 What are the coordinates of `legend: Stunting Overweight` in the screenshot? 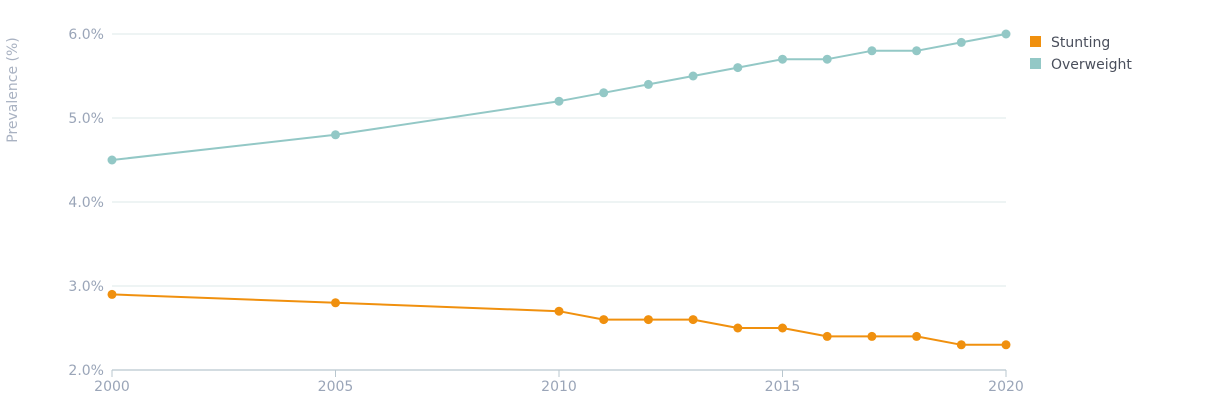 It's located at (1081, 54).